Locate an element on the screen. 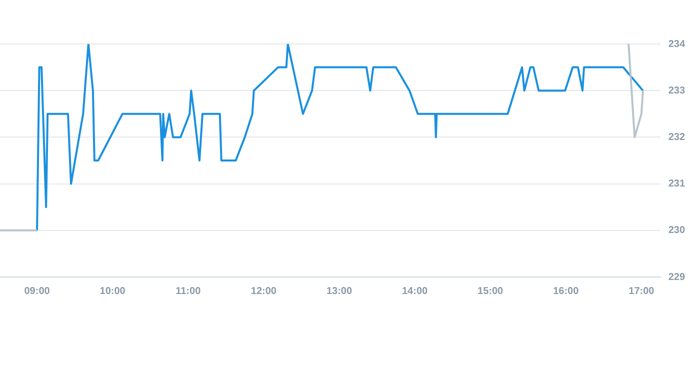  y-tick-label: 234 is located at coordinates (677, 44).